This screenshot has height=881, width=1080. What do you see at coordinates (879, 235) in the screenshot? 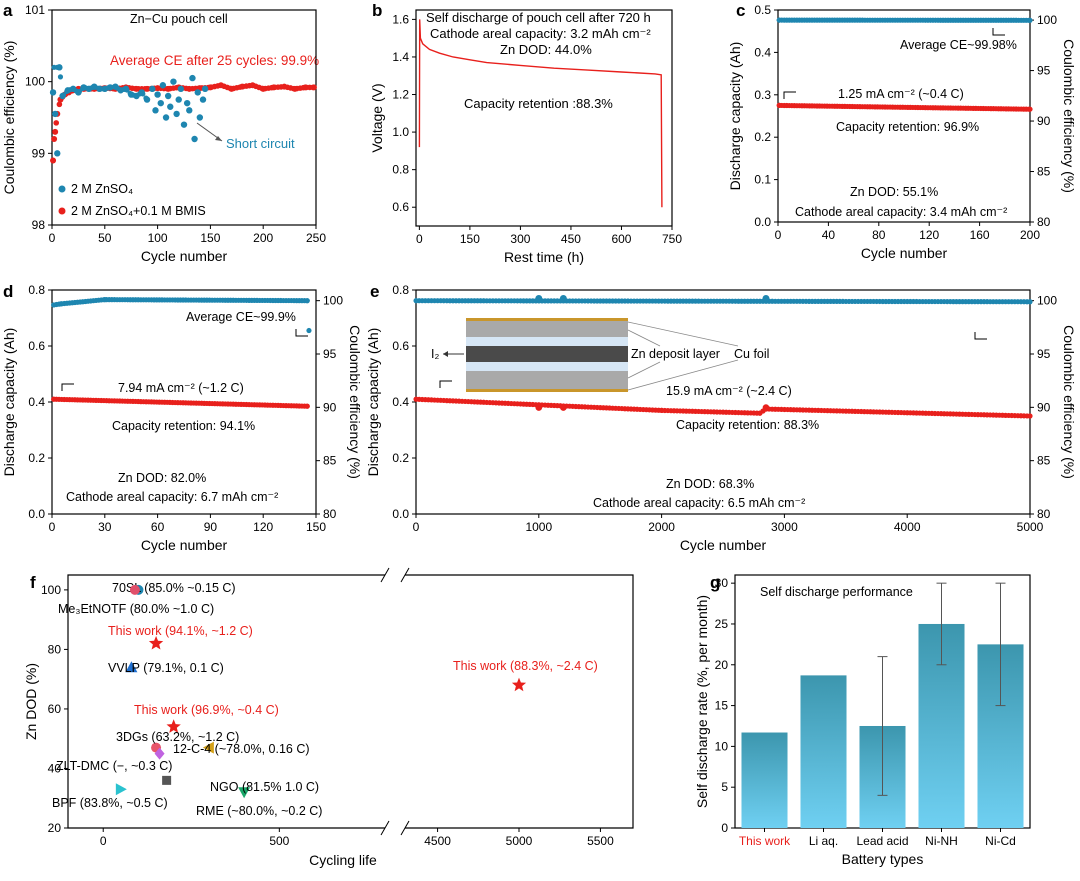
I see `xtick-label-c-2: 80` at bounding box center [879, 235].